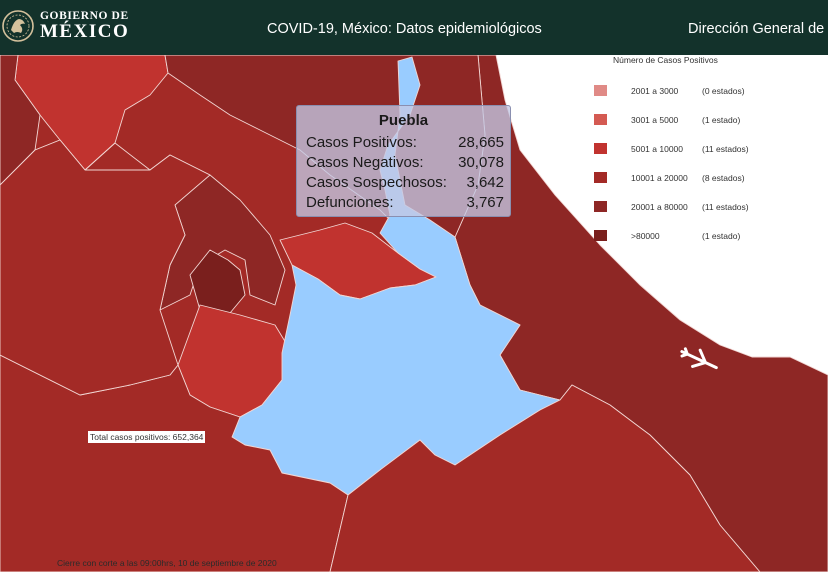 This screenshot has width=828, height=572. I want to click on legend-range: 5001 a 10000, so click(657, 149).